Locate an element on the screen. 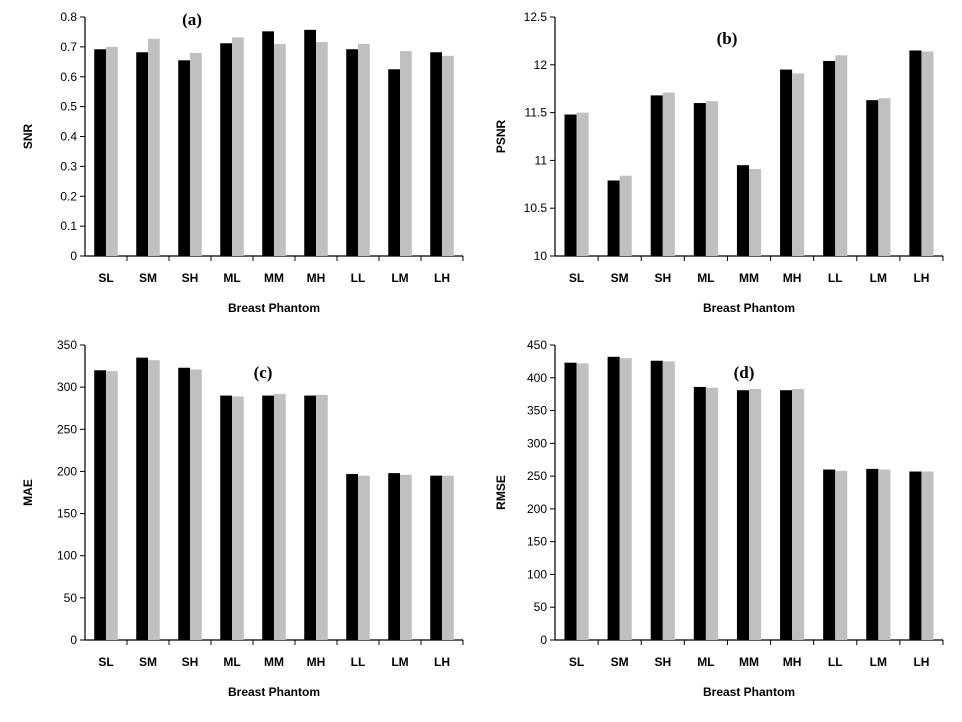 The height and width of the screenshot is (722, 962). y-axis-title: MAE is located at coordinates (28, 492).